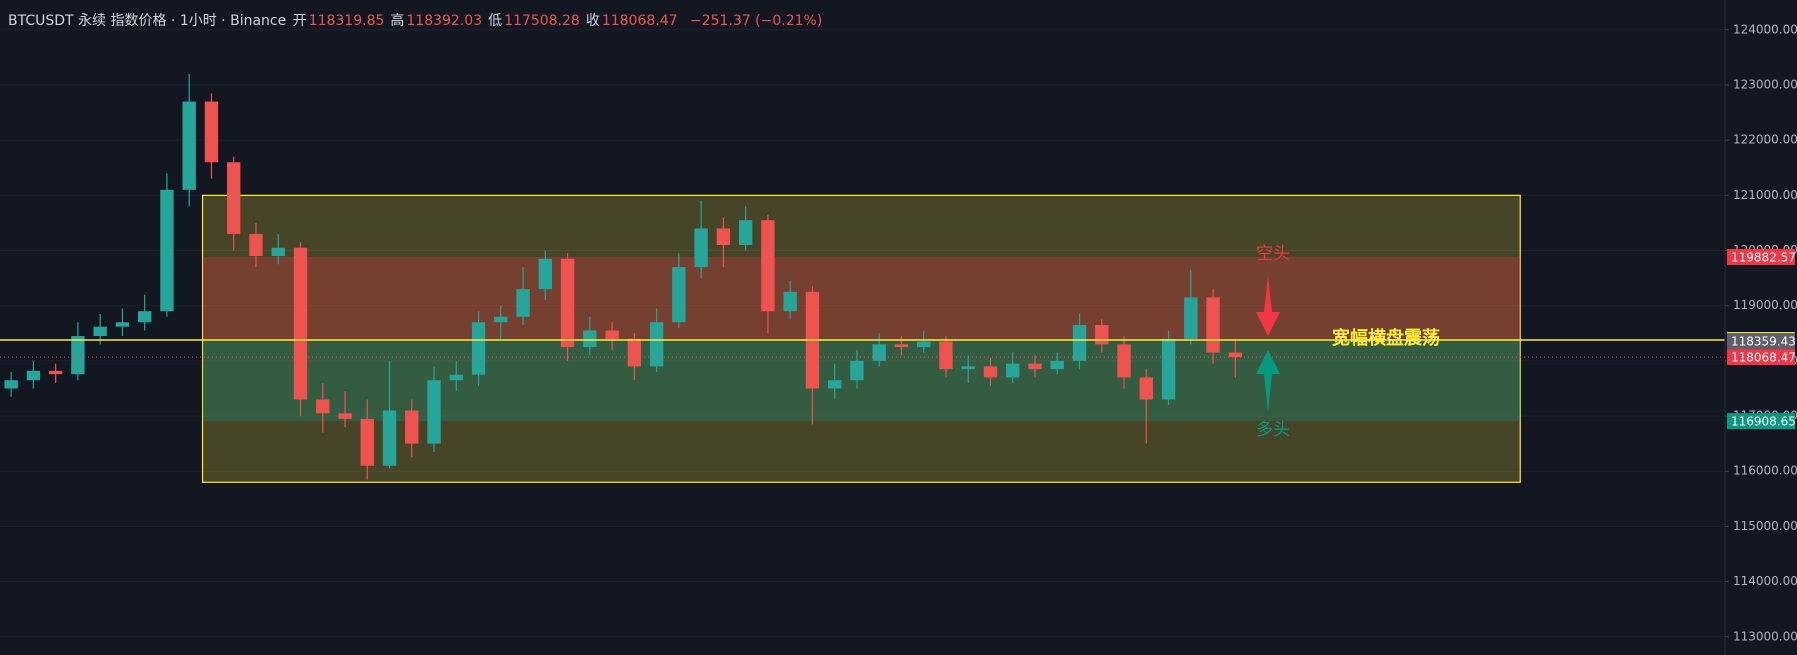 The width and height of the screenshot is (1797, 655). Describe the element at coordinates (1763, 342) in the screenshot. I see `price-label: 118359.43` at that location.